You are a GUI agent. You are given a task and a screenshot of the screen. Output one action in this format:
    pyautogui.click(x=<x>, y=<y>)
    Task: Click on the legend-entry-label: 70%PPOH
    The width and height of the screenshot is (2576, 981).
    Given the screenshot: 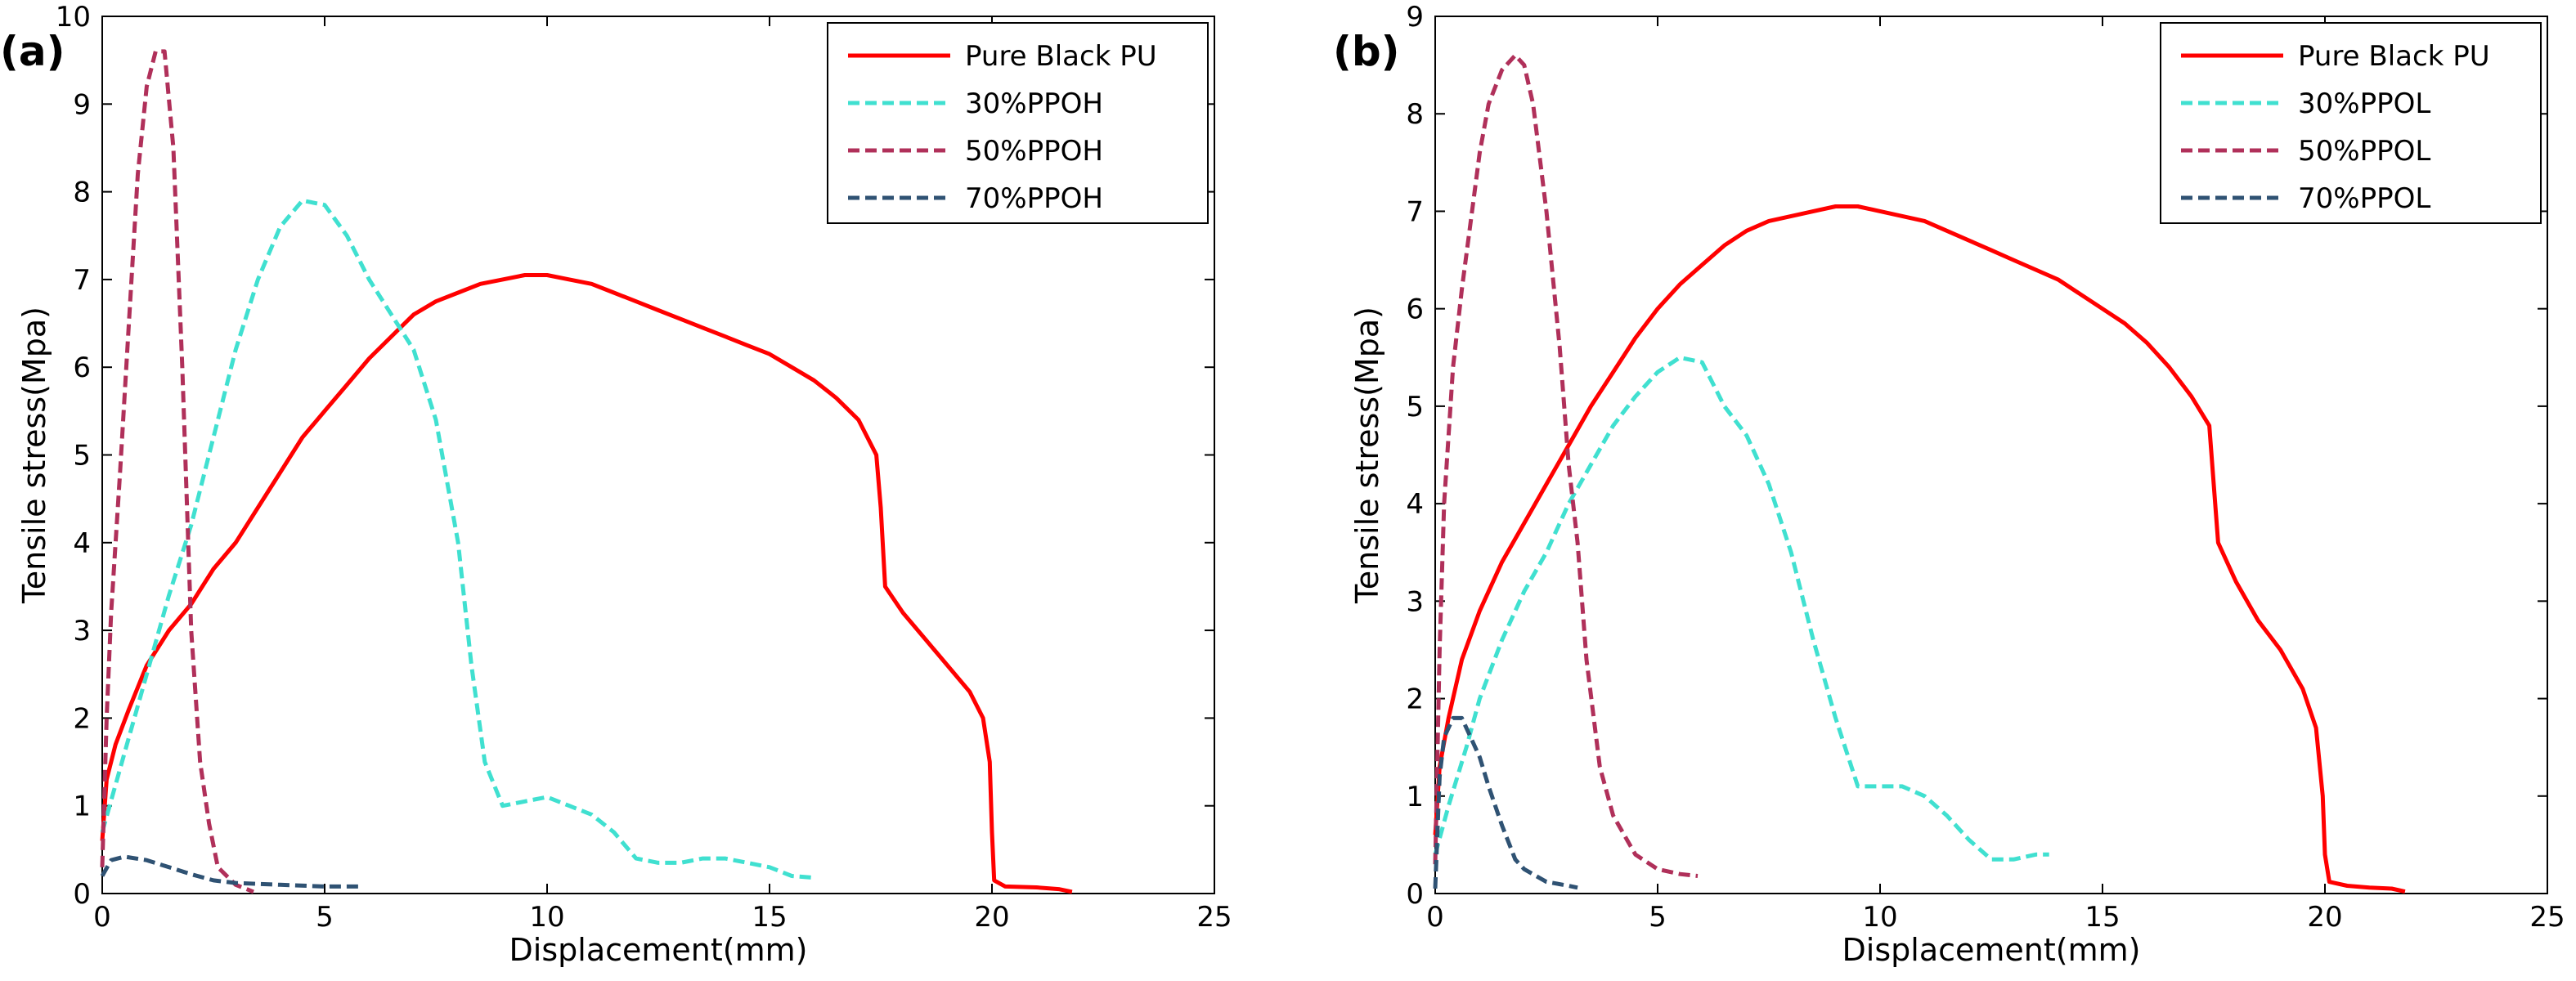 What is the action you would take?
    pyautogui.click(x=1034, y=198)
    